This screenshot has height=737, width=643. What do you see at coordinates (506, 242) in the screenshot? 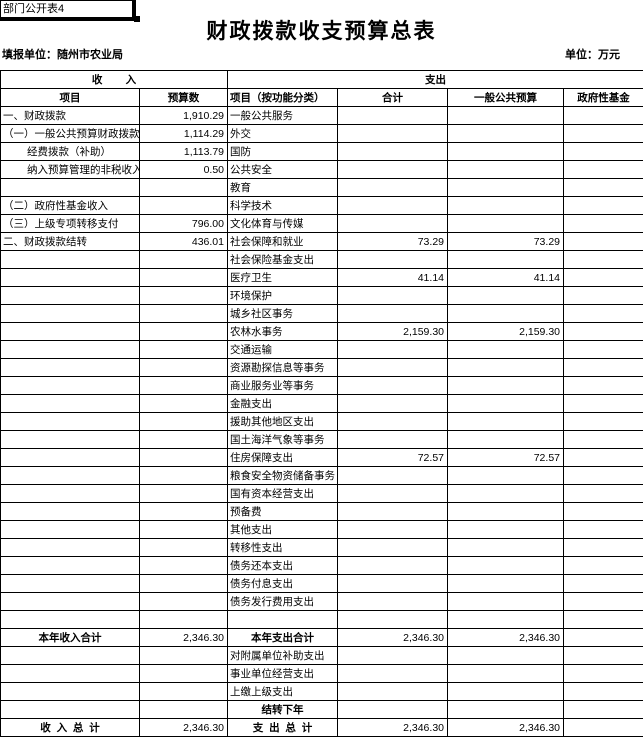
I see `general-budget-cell: 73.29` at bounding box center [506, 242].